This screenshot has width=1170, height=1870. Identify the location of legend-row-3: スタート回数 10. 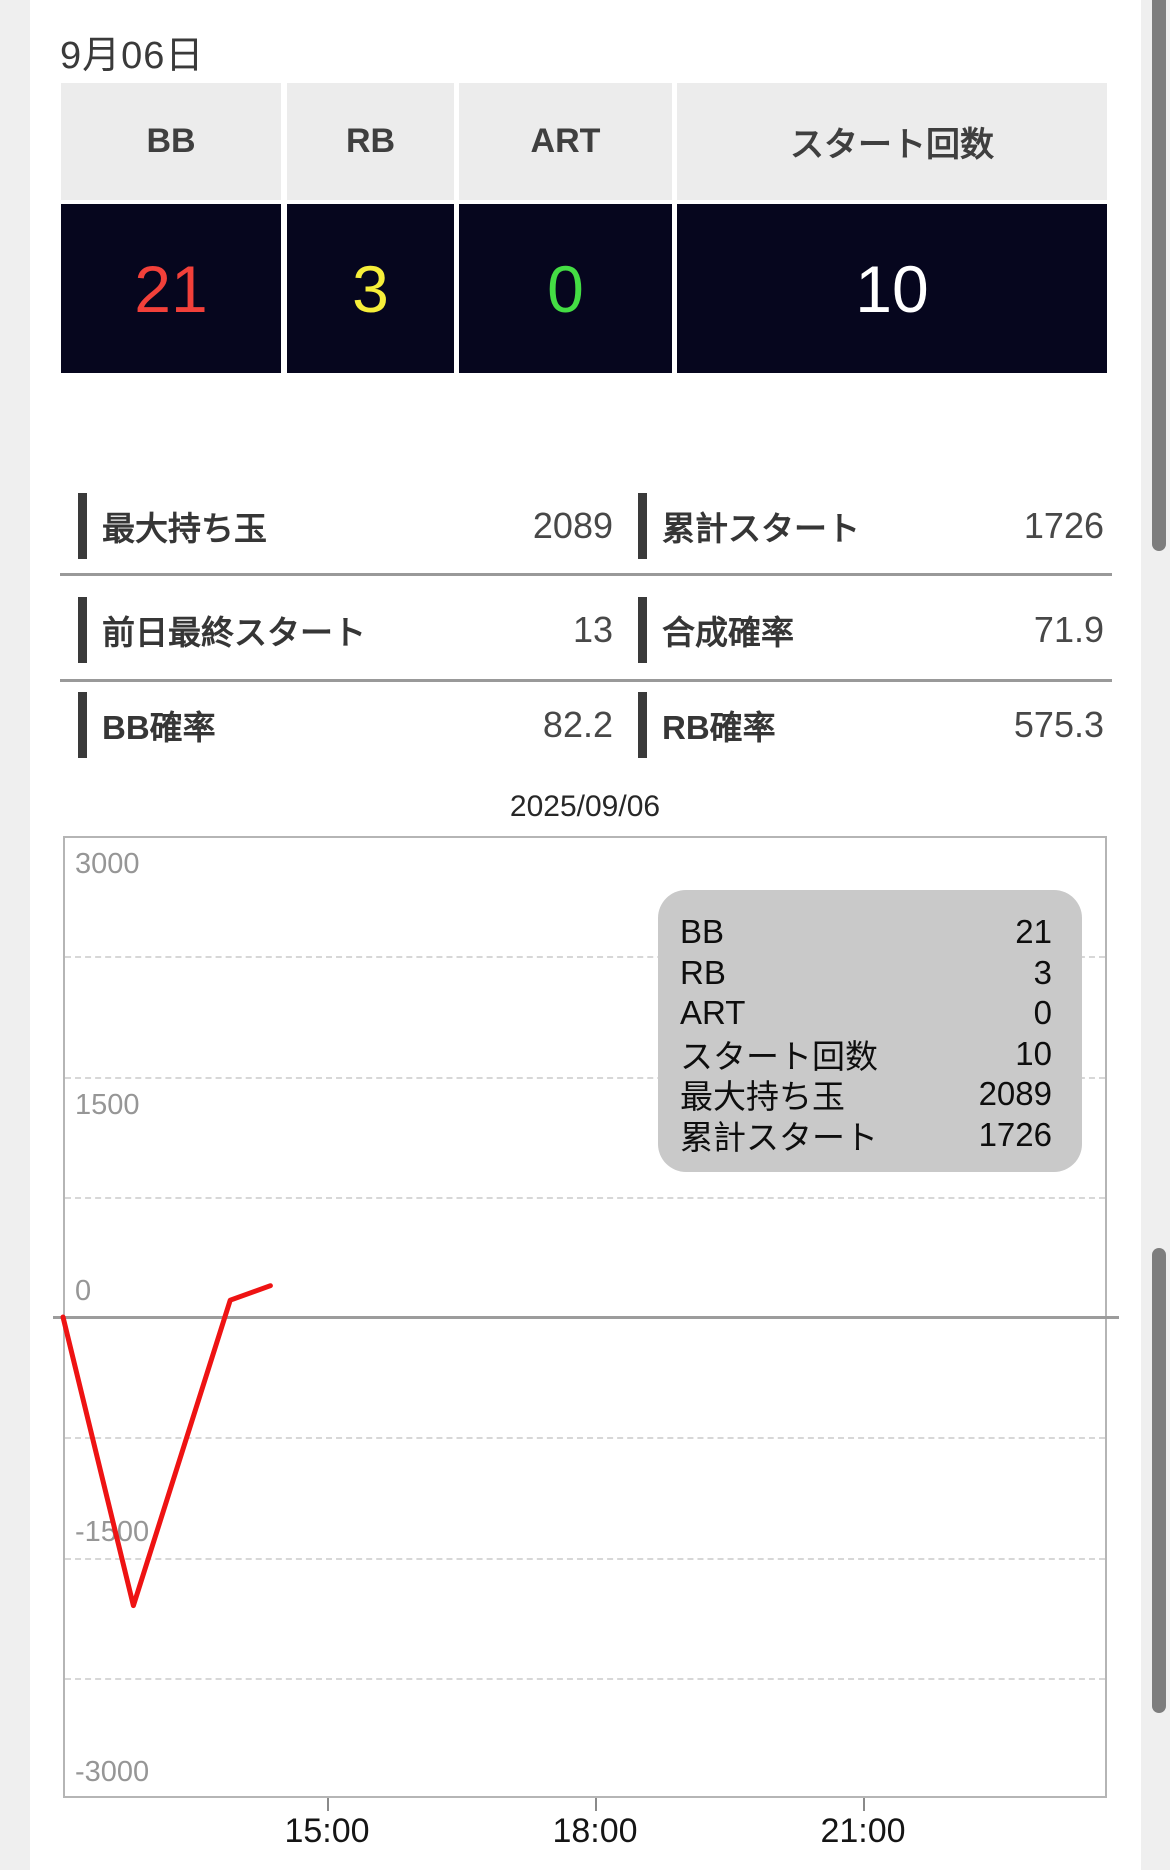
(866, 1054).